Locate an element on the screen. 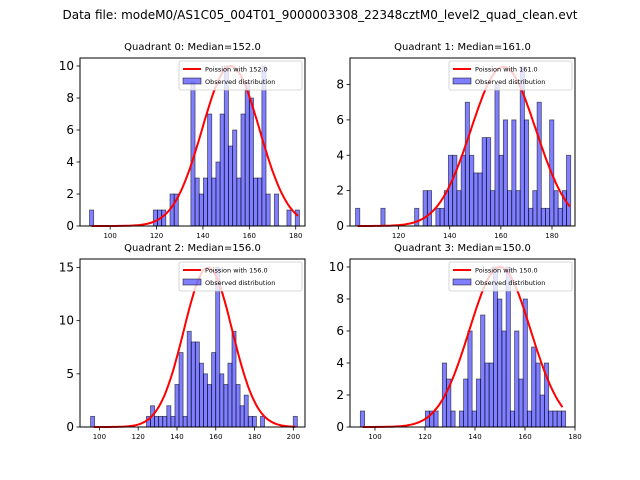 The width and height of the screenshot is (640, 480). axes-title: Quadrant 1: Median=161.0 is located at coordinates (462, 47).